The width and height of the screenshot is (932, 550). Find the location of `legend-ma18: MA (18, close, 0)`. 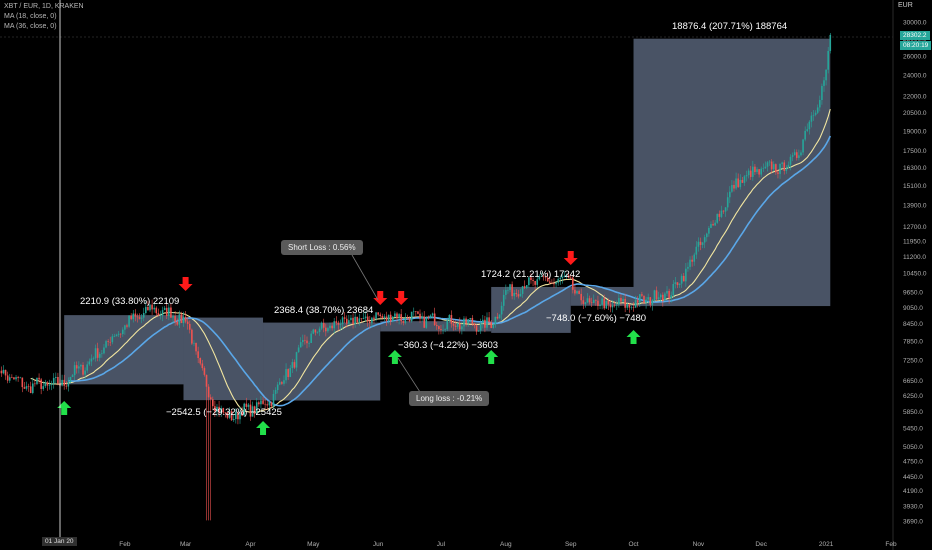

legend-ma18: MA (18, close, 0) is located at coordinates (30, 16).